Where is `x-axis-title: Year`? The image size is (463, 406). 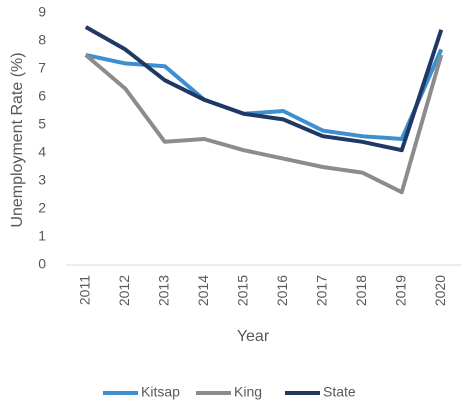
x-axis-title: Year is located at coordinates (253, 336).